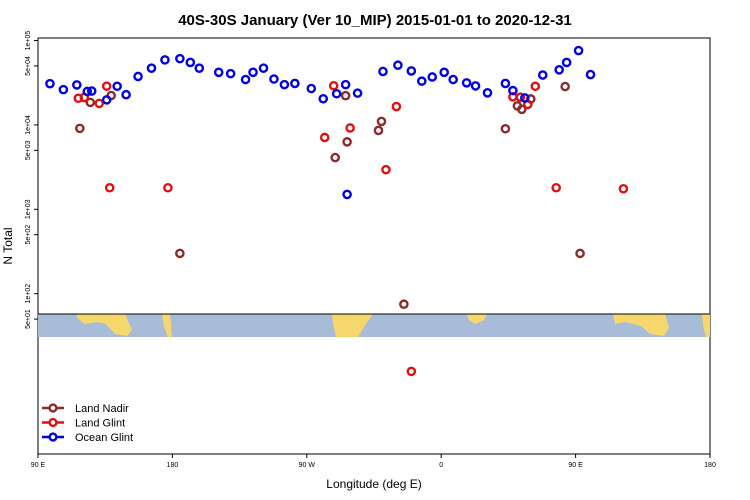  What do you see at coordinates (102, 409) in the screenshot?
I see `legend-label: Land Nadir` at bounding box center [102, 409].